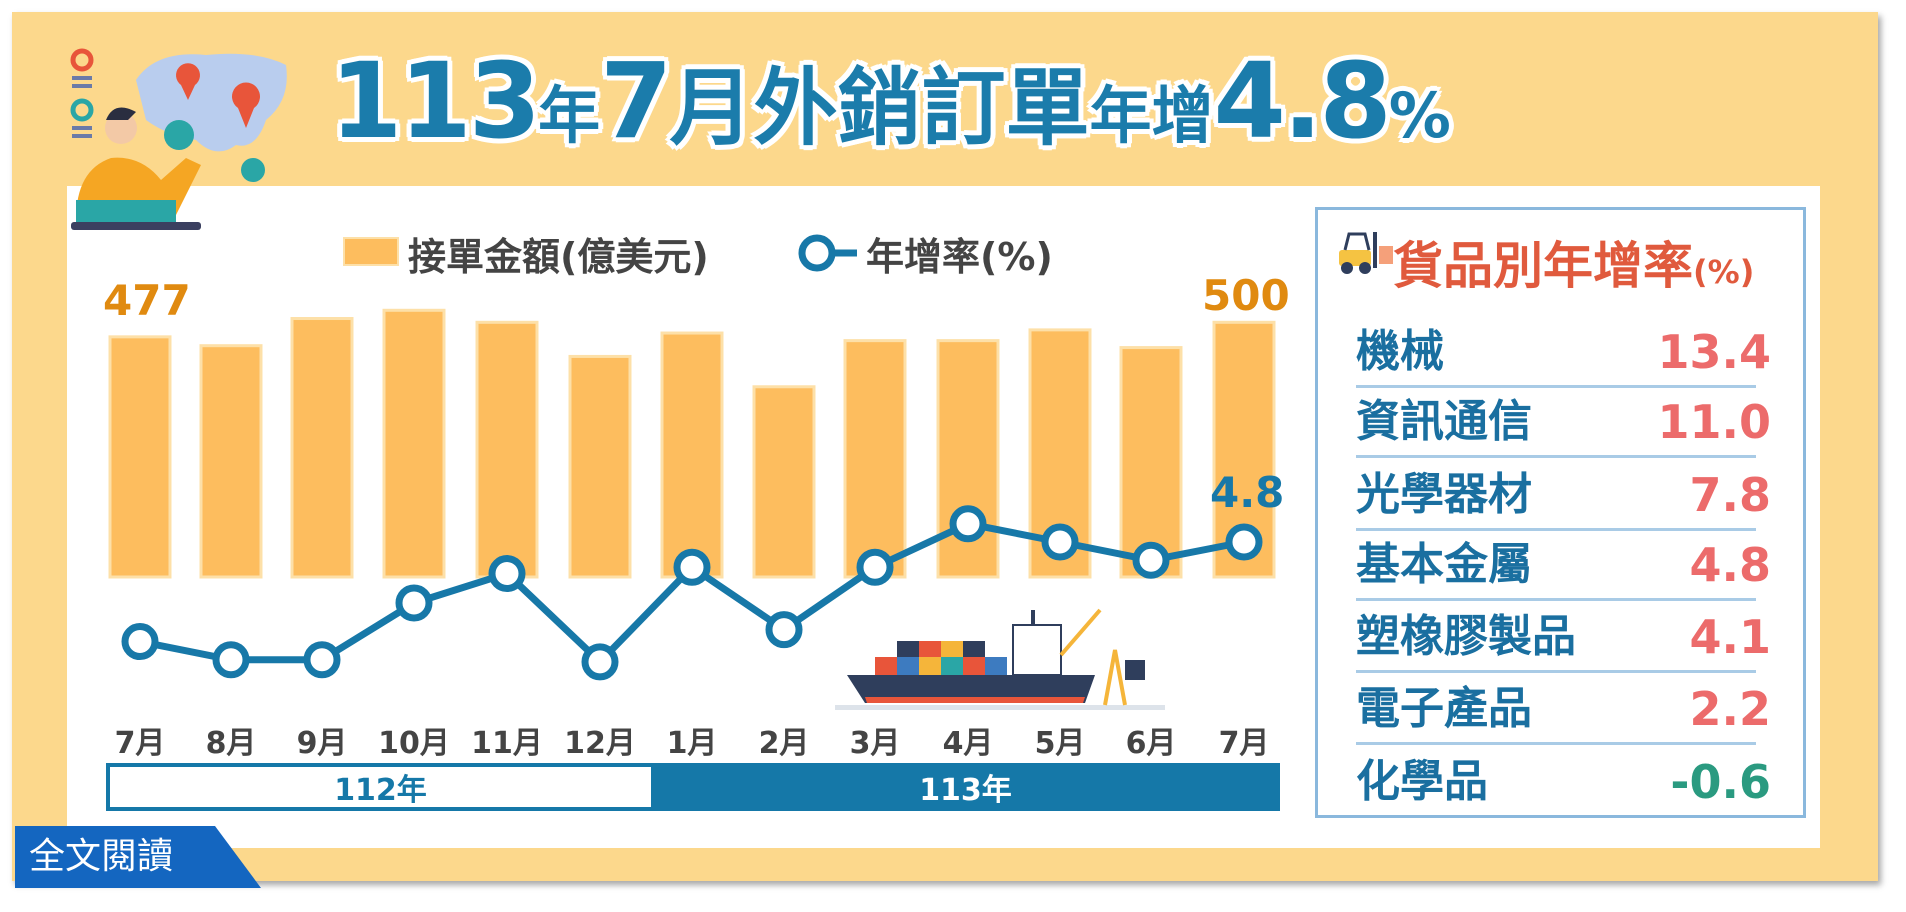 The image size is (1906, 912). I want to click on product-panel-title: 貨品別年增率(%), so click(1573, 262).